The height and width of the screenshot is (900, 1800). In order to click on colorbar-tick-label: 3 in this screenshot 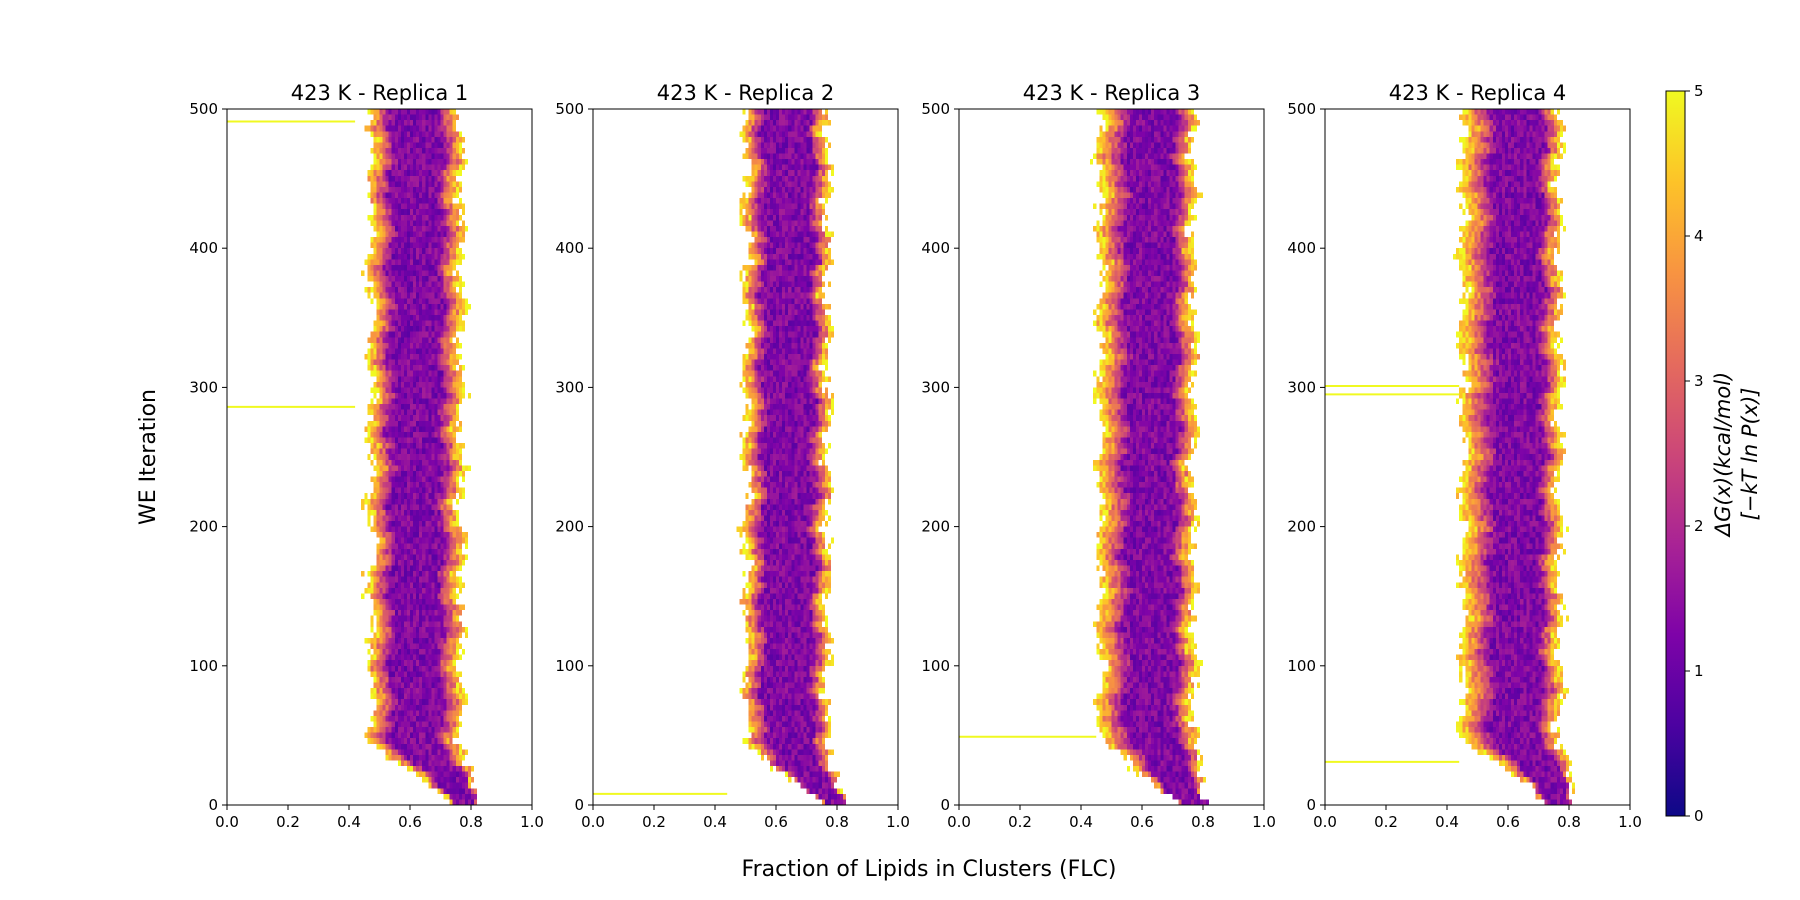, I will do `click(1699, 381)`.